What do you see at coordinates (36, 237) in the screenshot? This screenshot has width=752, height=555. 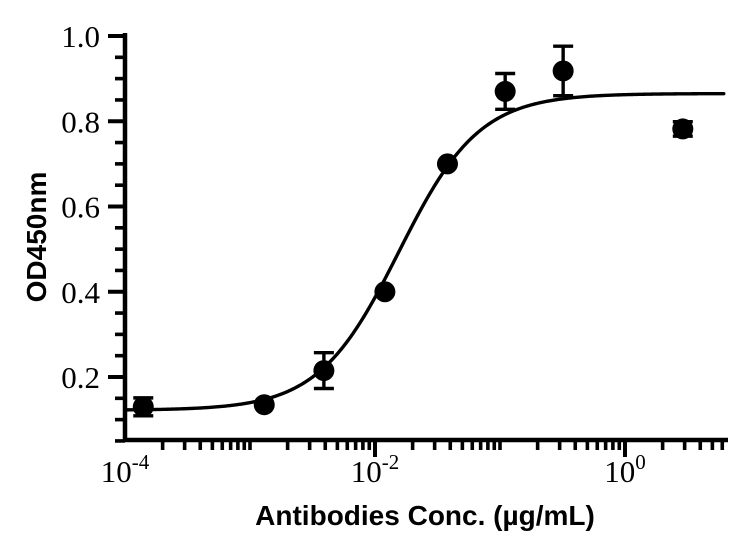 I see `y-axis-title: OD450nm` at bounding box center [36, 237].